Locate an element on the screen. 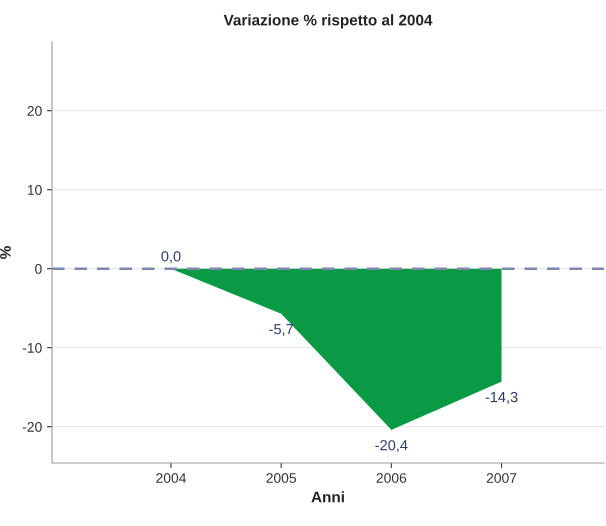 This screenshot has width=606, height=526. data-label: -20,4 is located at coordinates (391, 446).